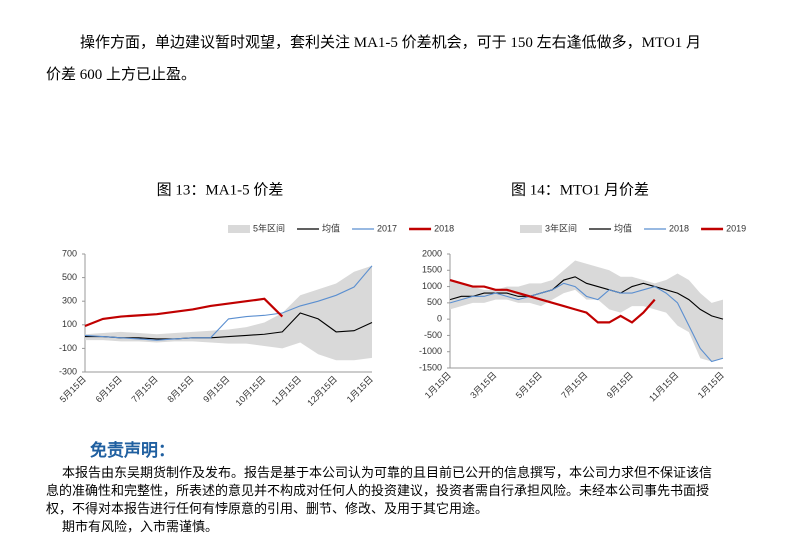 Image resolution: width=792 pixels, height=557 pixels. Describe the element at coordinates (433, 335) in the screenshot. I see `y-tick-label: -500` at that location.